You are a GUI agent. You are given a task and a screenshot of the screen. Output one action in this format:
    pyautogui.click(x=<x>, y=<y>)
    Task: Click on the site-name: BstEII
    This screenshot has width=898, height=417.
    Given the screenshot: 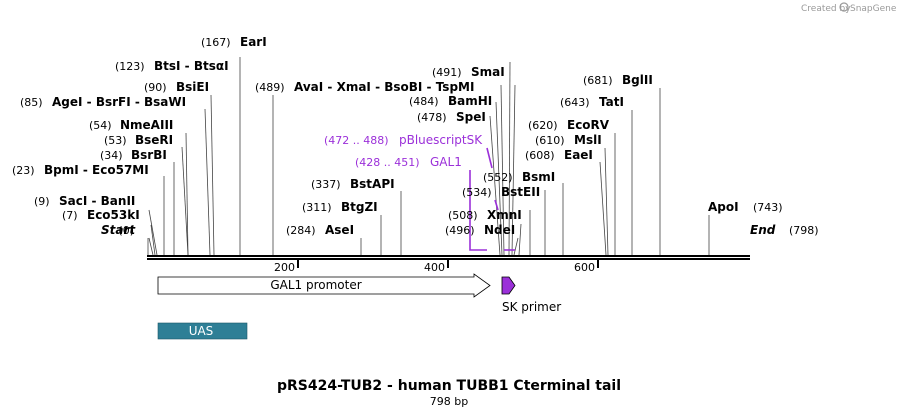 What is the action you would take?
    pyautogui.click(x=520, y=192)
    